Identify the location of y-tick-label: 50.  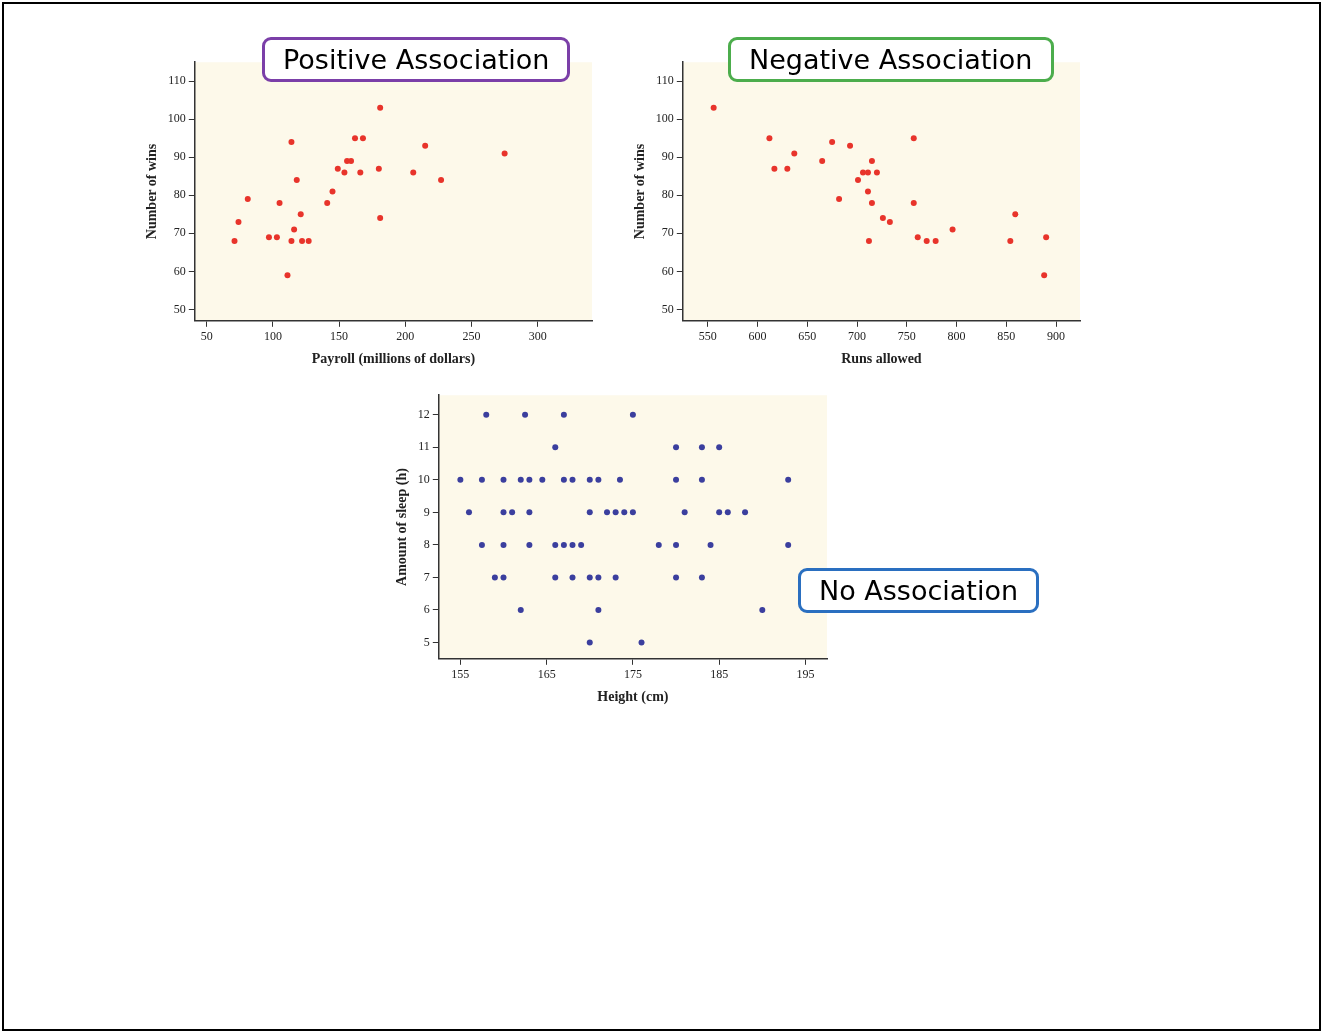
(179, 308).